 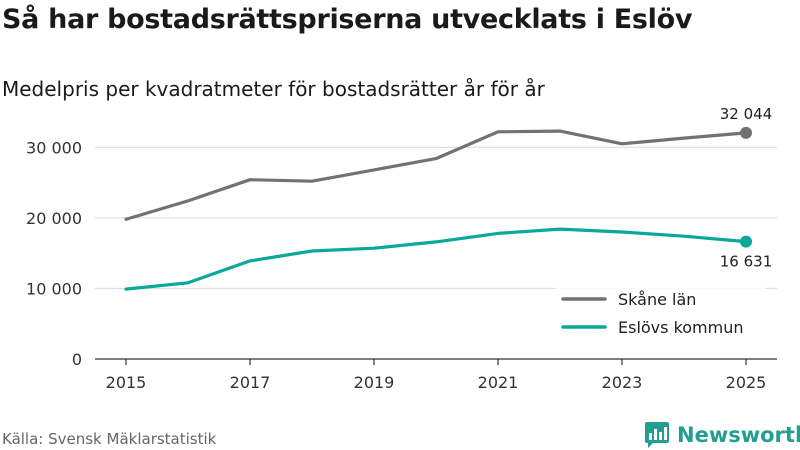 What do you see at coordinates (126, 382) in the screenshot?
I see `x-tick-label: 2015` at bounding box center [126, 382].